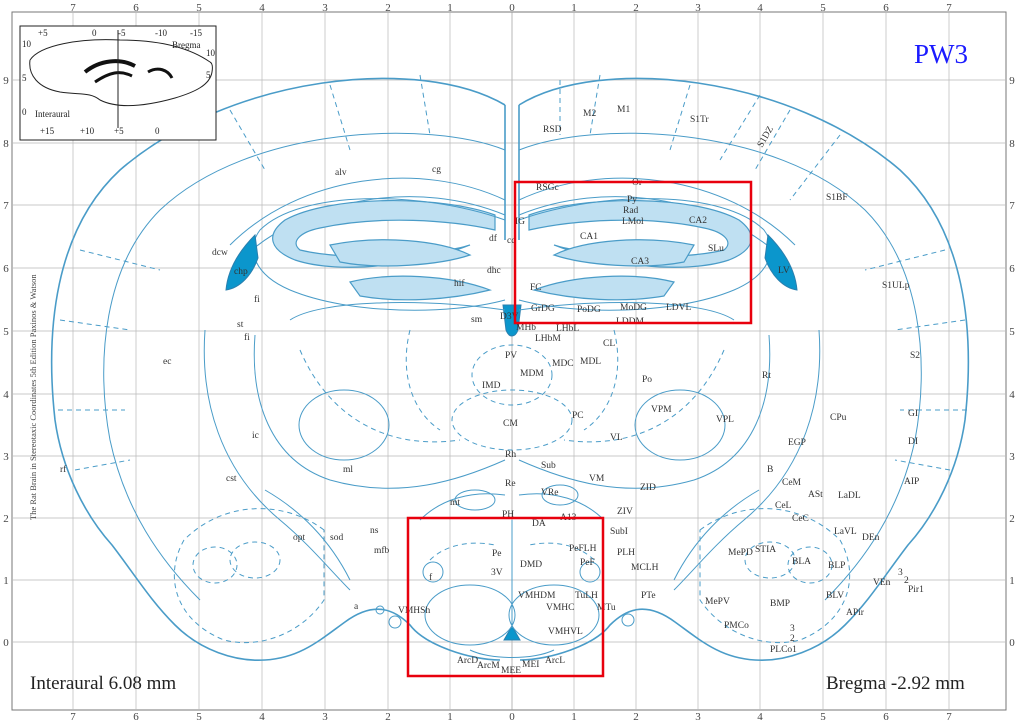  I want to click on region-label: IG, so click(520, 222).